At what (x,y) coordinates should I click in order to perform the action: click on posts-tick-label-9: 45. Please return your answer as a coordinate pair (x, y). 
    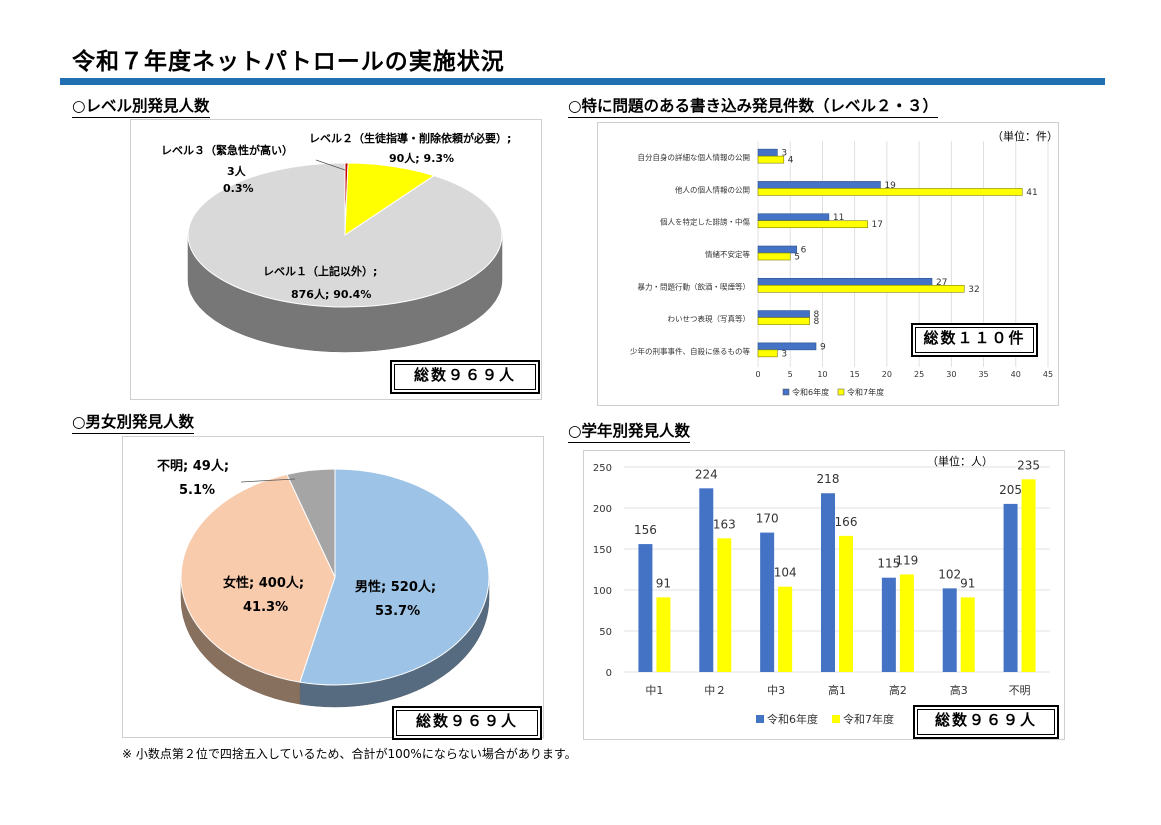
    Looking at the image, I should click on (1048, 374).